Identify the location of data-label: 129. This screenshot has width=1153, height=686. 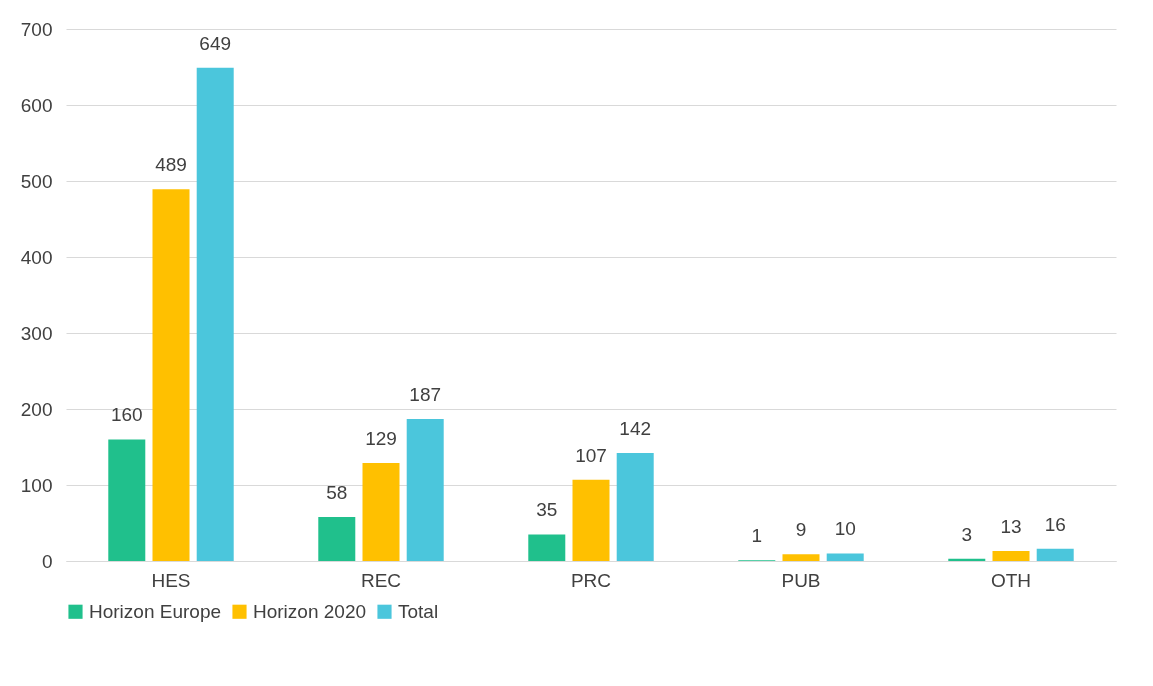
(381, 438).